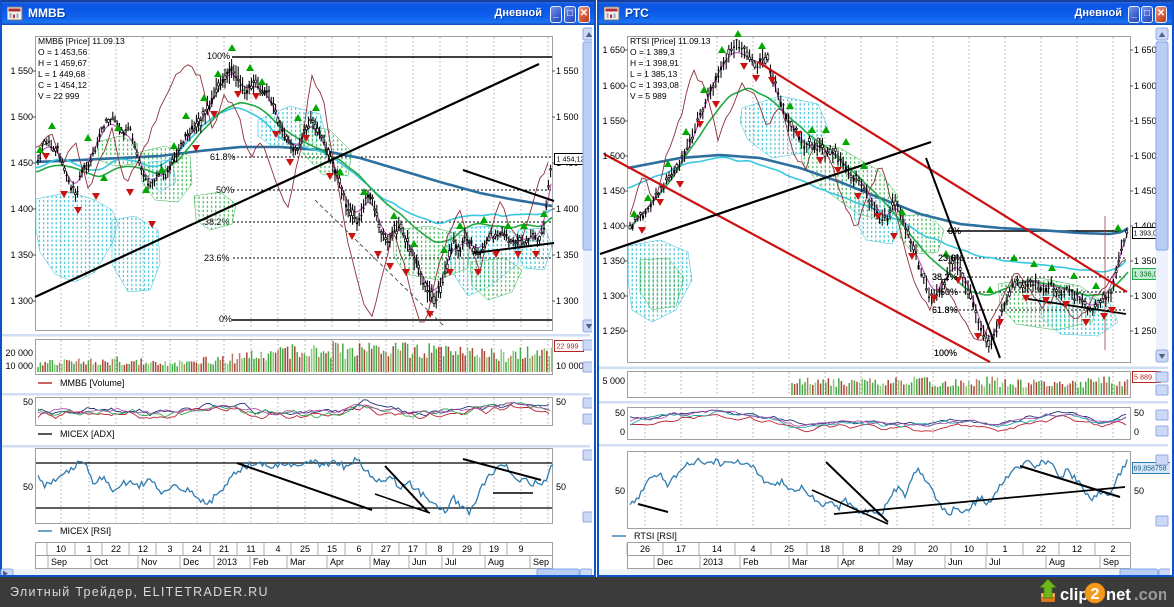  What do you see at coordinates (1143, 377) in the screenshot?
I see `svg-text: 5 889` at bounding box center [1143, 377].